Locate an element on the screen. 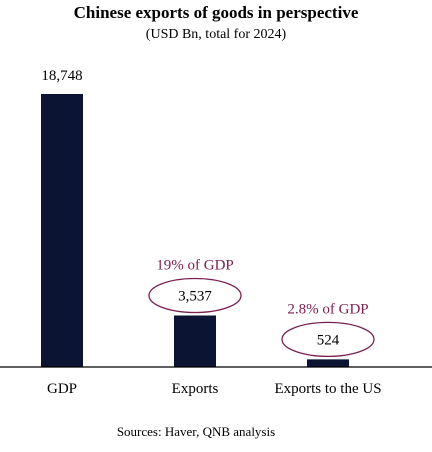  source-note: Sources: Haver, QNB analysis is located at coordinates (196, 431).